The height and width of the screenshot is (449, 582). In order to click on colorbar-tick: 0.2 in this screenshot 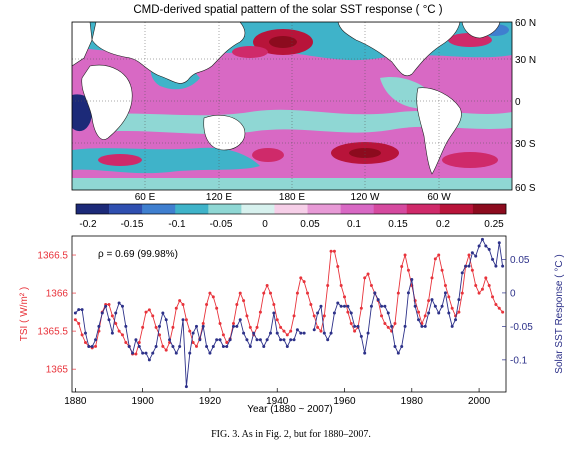, I will do `click(443, 224)`.